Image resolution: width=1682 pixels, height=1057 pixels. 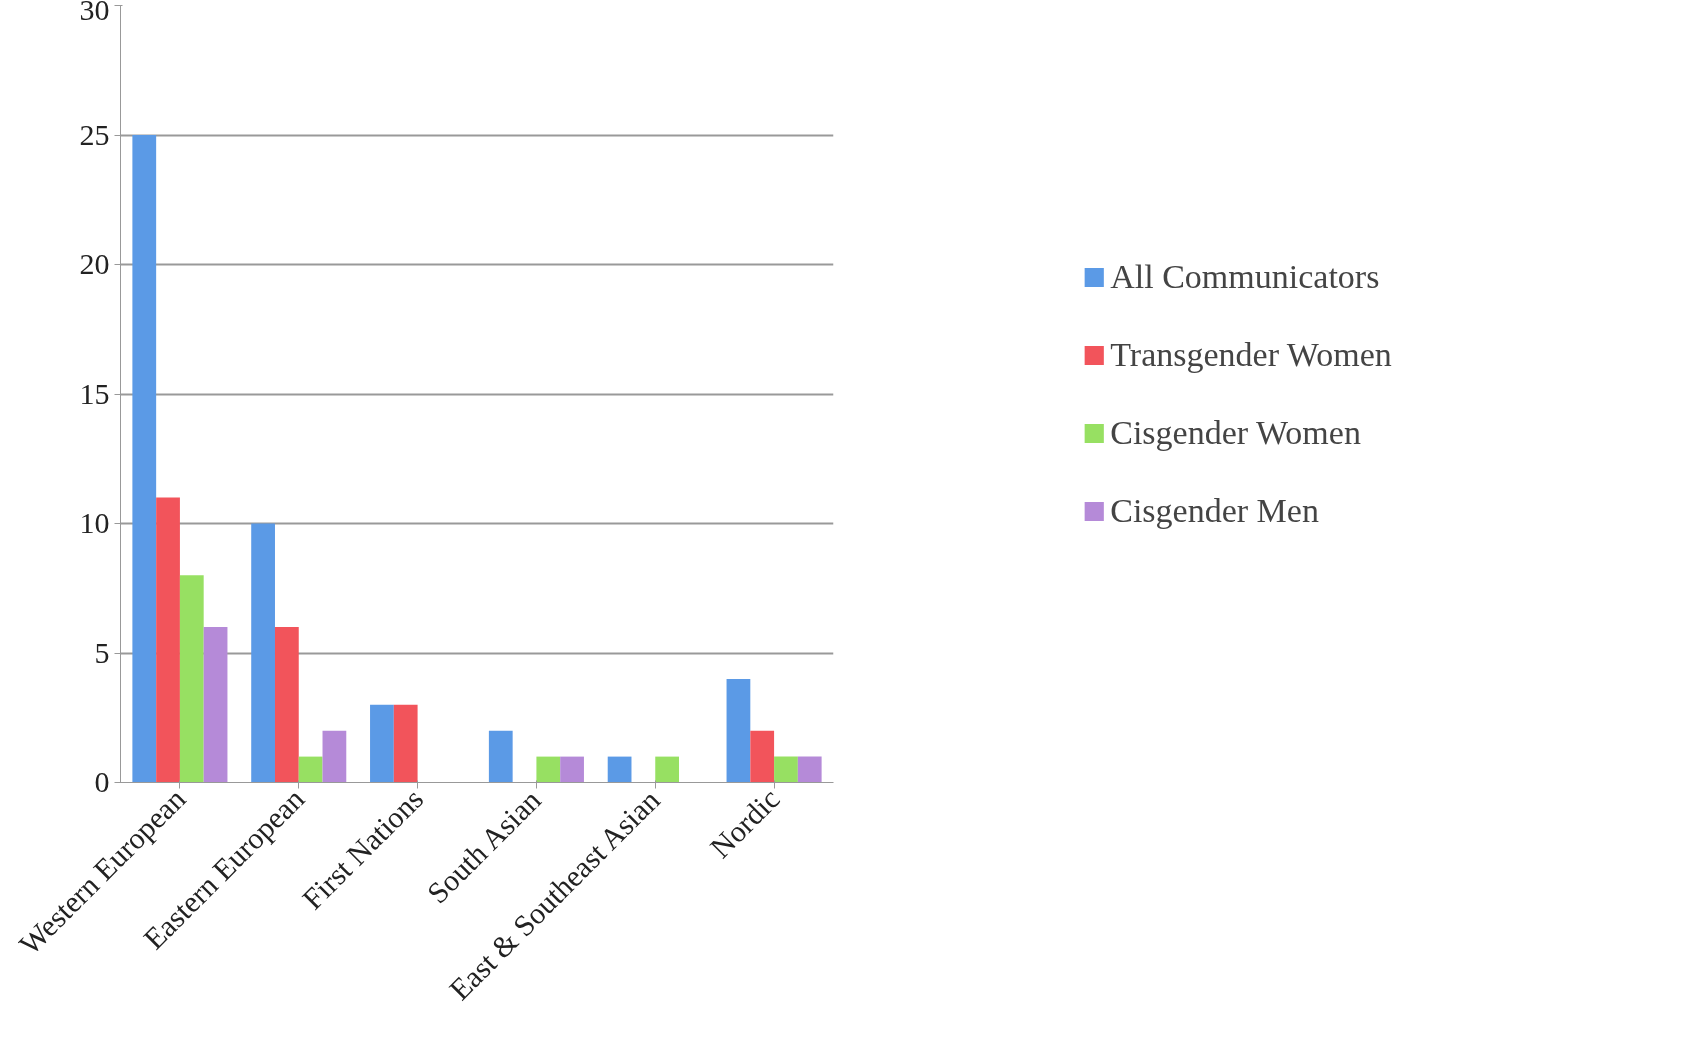 What do you see at coordinates (1251, 354) in the screenshot?
I see `legend-label: Transgender Women` at bounding box center [1251, 354].